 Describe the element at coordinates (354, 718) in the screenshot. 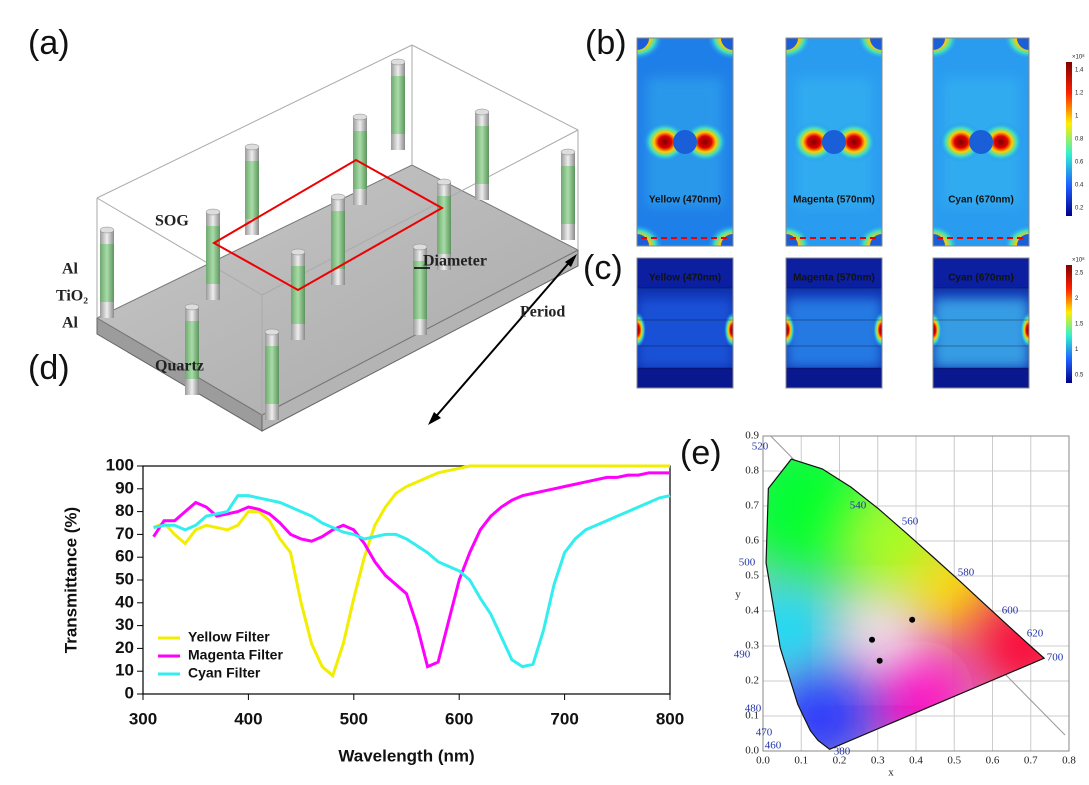

I see `x-tick-label: 500` at that location.